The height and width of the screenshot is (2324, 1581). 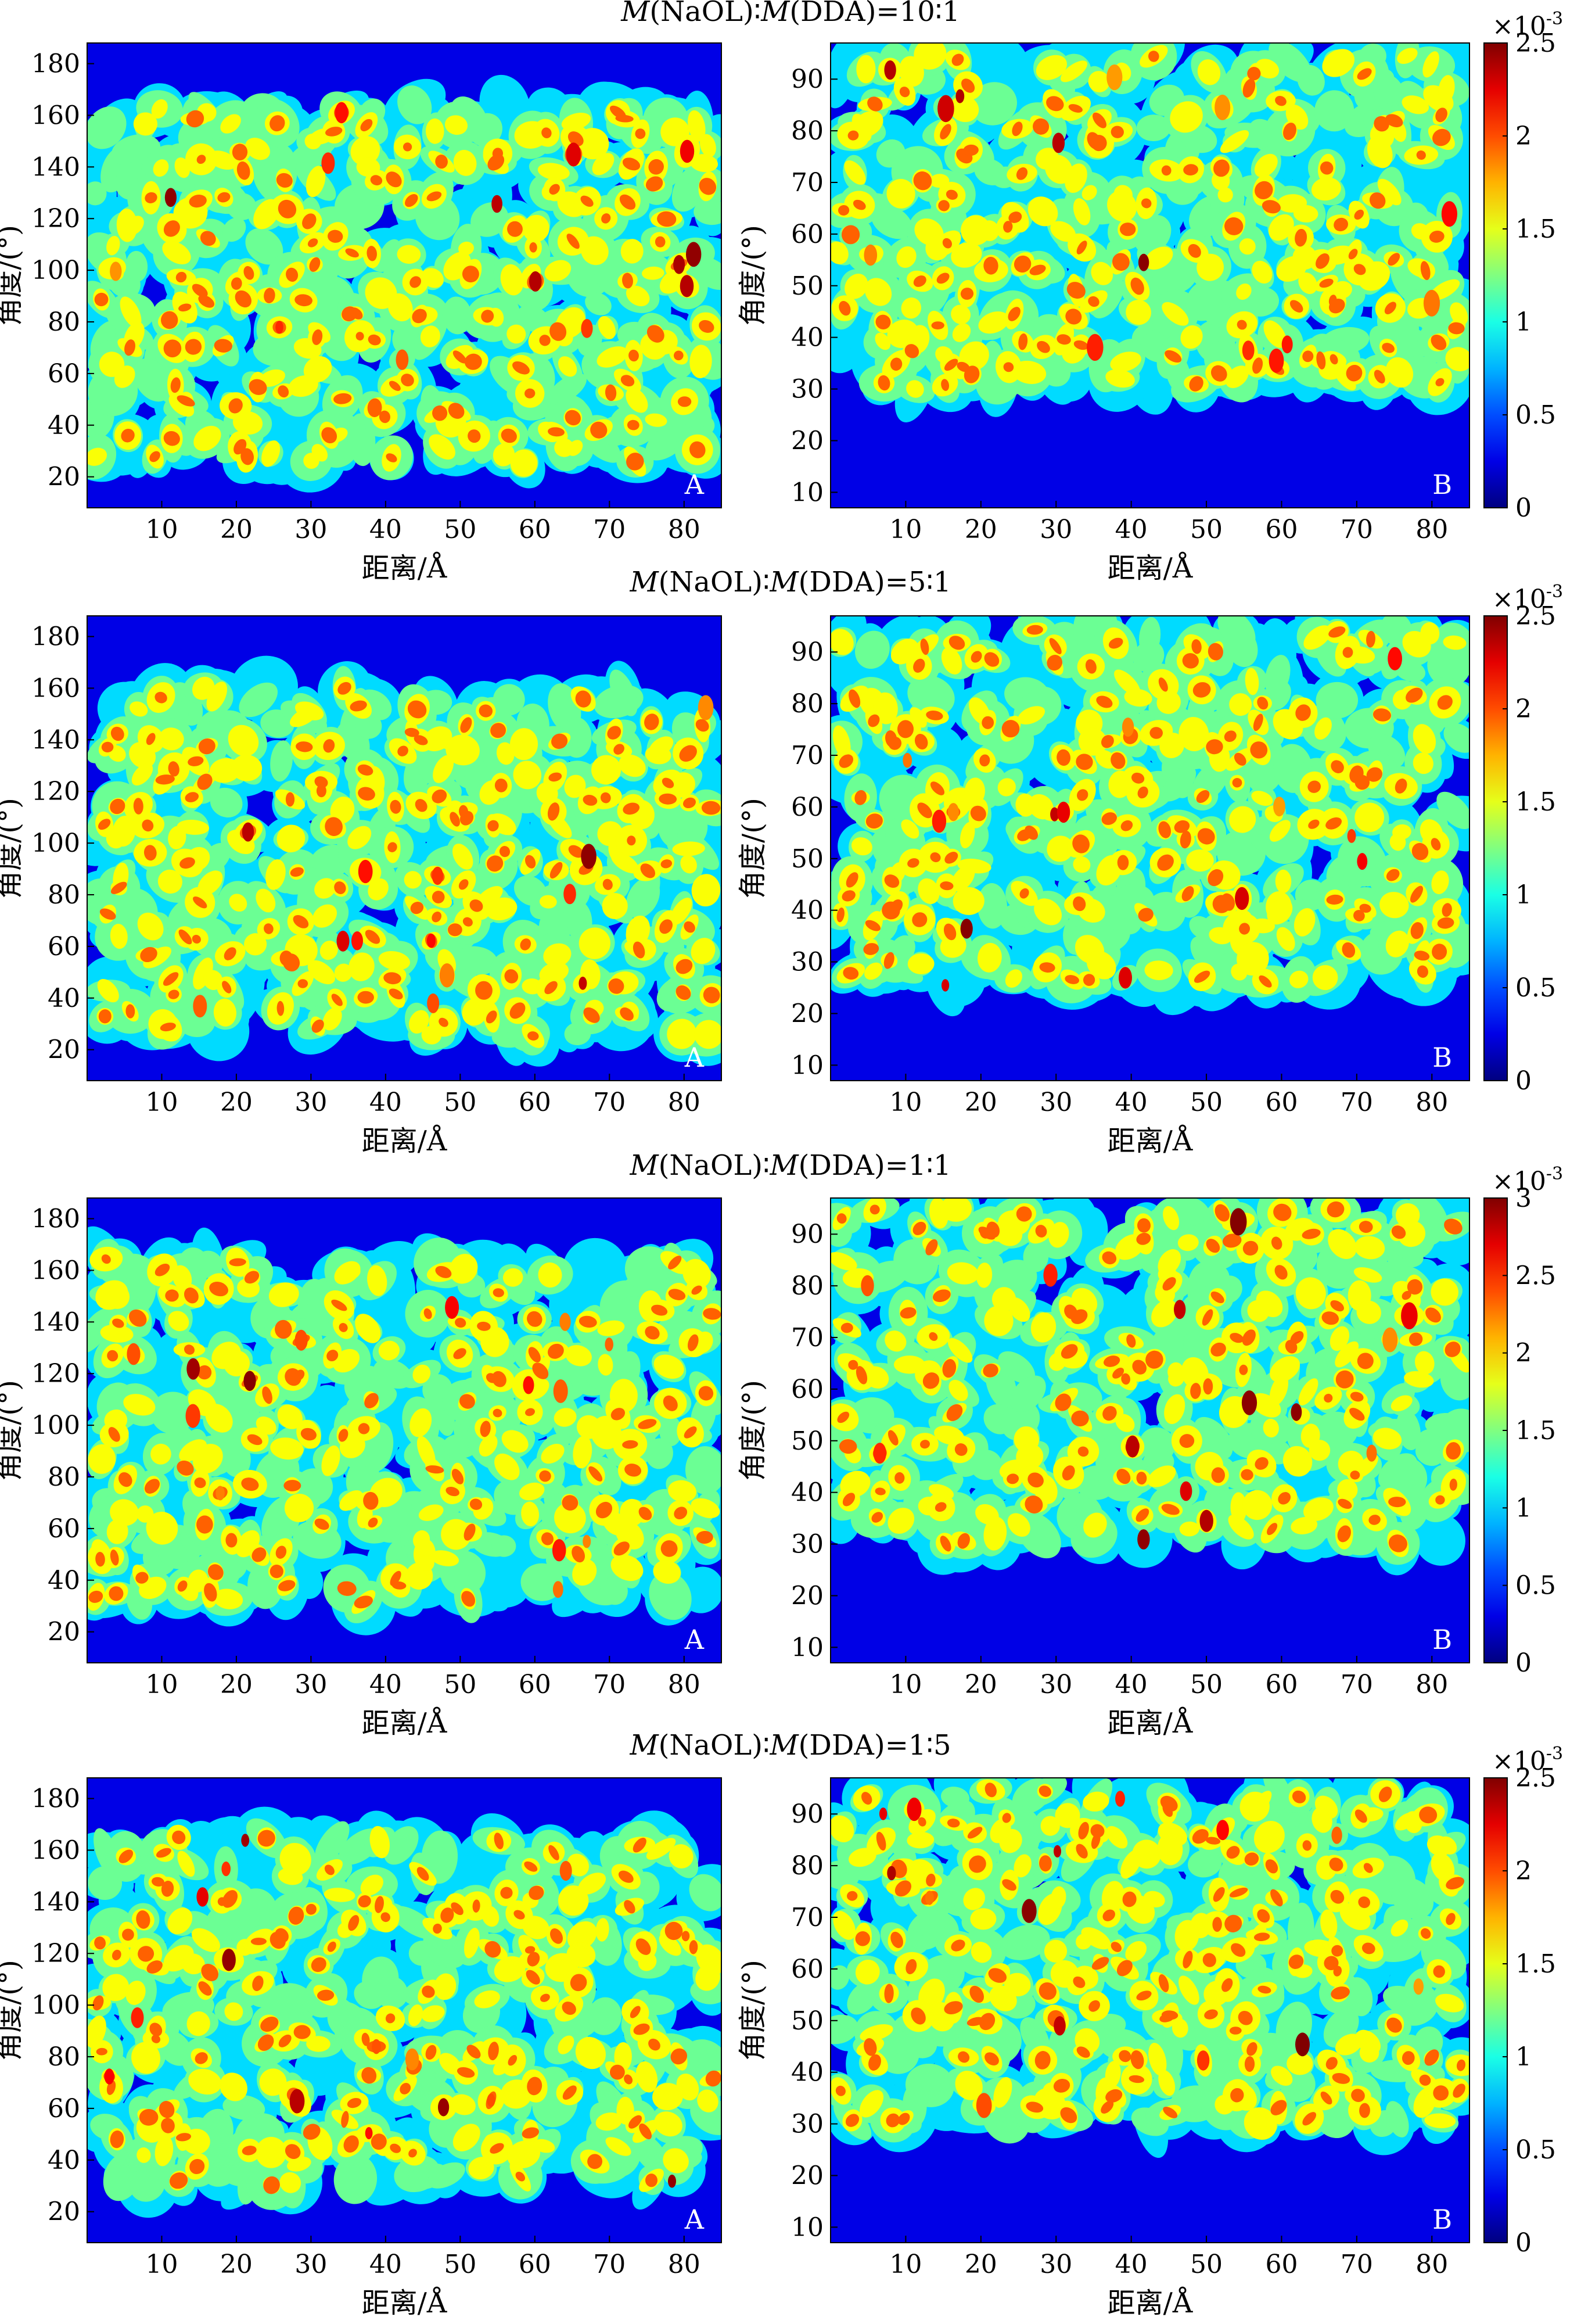 I want to click on y-tick-label: 160, so click(x=55, y=115).